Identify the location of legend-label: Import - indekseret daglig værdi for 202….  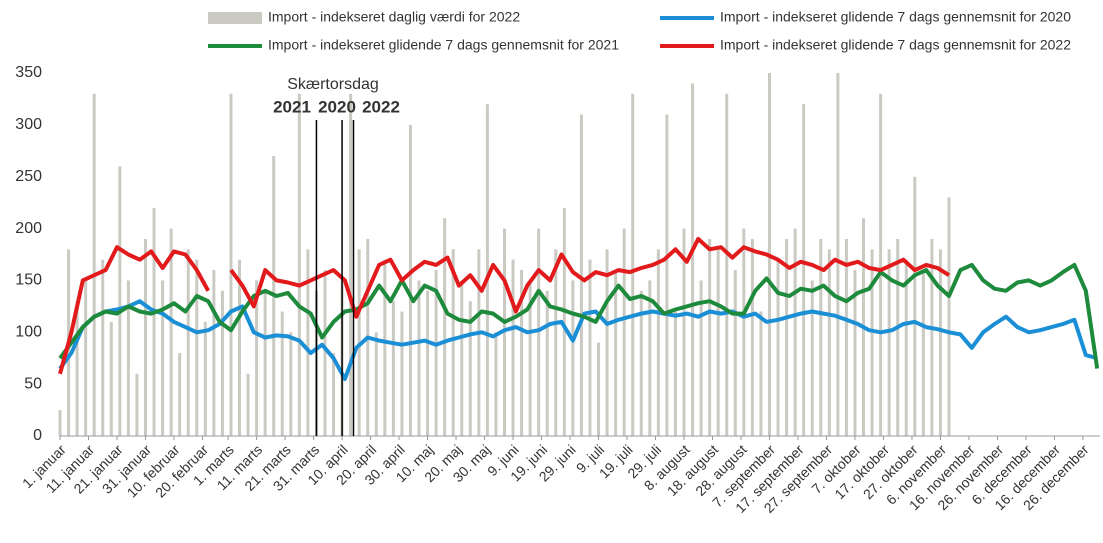
(394, 17).